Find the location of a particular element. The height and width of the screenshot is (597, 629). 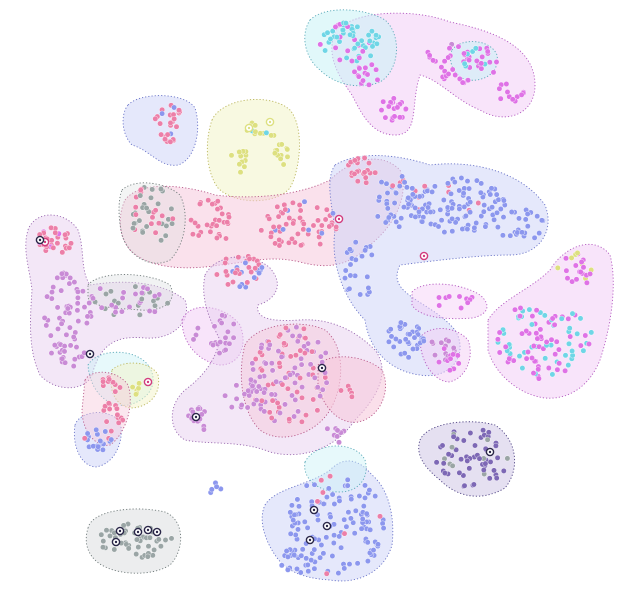

top-cyan-point is located at coordinates (359, 57).